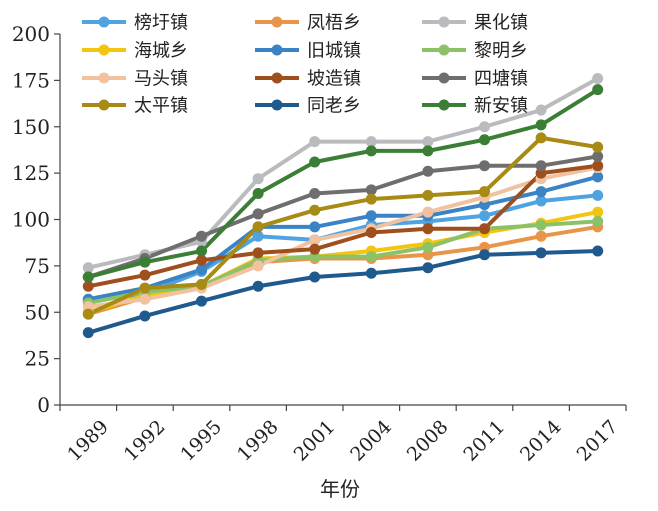 The image size is (658, 511). Describe the element at coordinates (31, 173) in the screenshot. I see `y-tick-label: 125` at that location.